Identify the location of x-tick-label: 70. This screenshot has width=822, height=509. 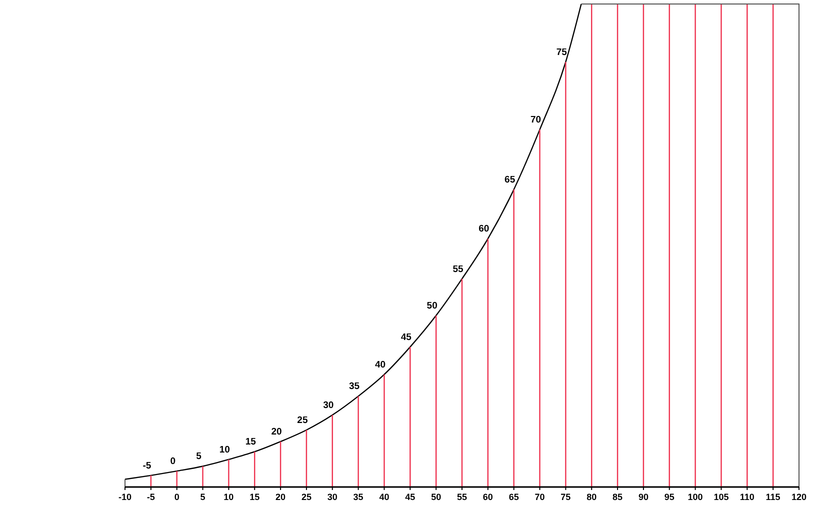
(539, 497).